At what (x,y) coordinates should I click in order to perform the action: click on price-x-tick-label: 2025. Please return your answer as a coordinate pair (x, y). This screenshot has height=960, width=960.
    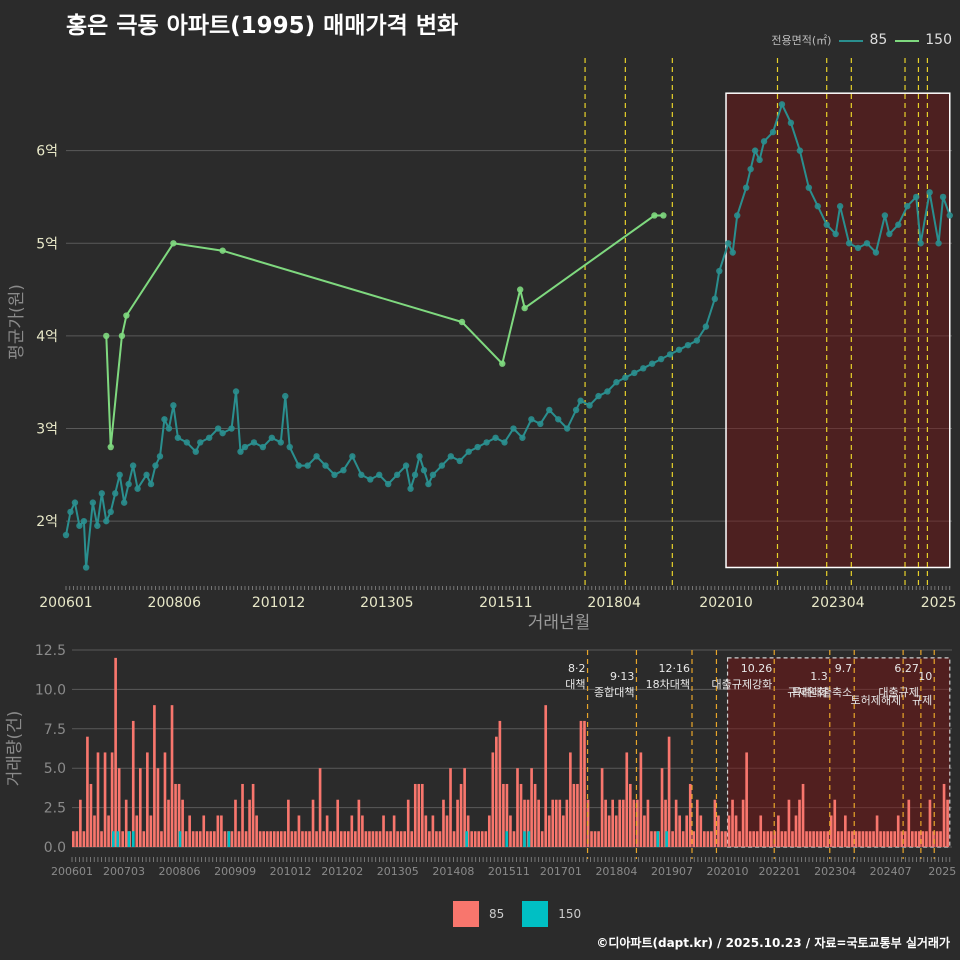
    Looking at the image, I should click on (939, 603).